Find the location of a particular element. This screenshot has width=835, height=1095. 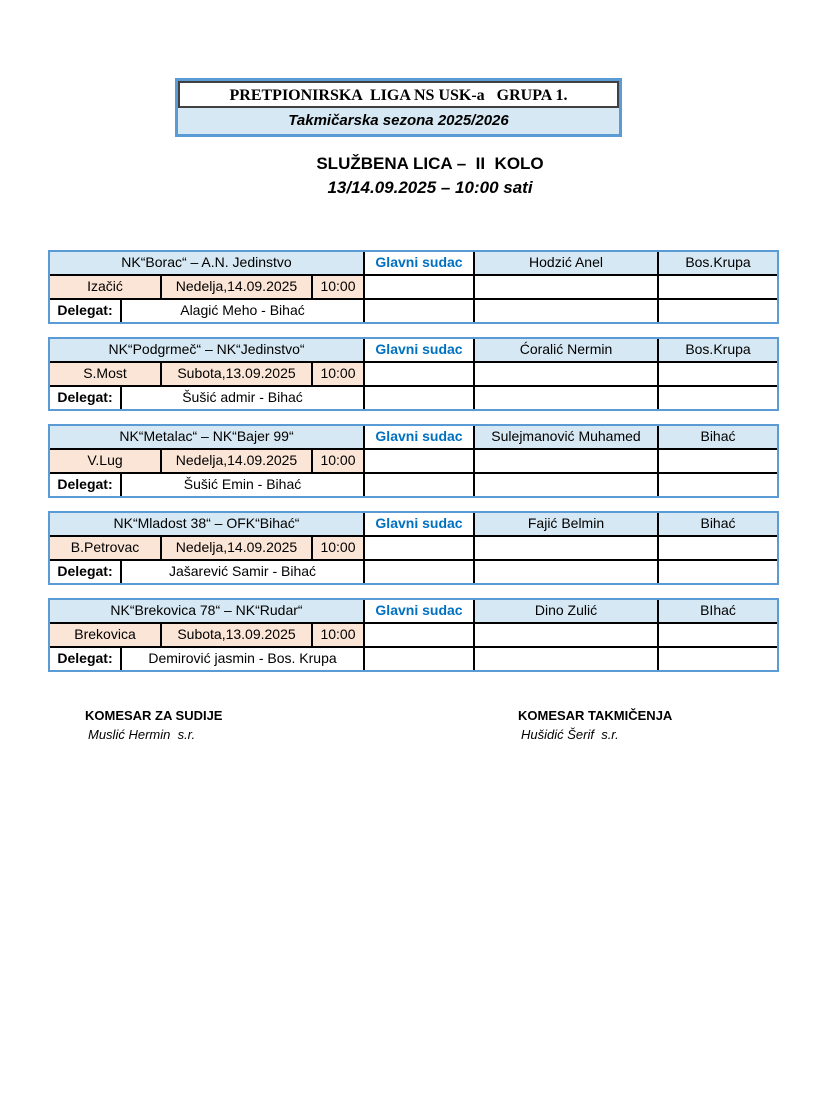

referee-name: Dino Zulić is located at coordinates (567, 611).